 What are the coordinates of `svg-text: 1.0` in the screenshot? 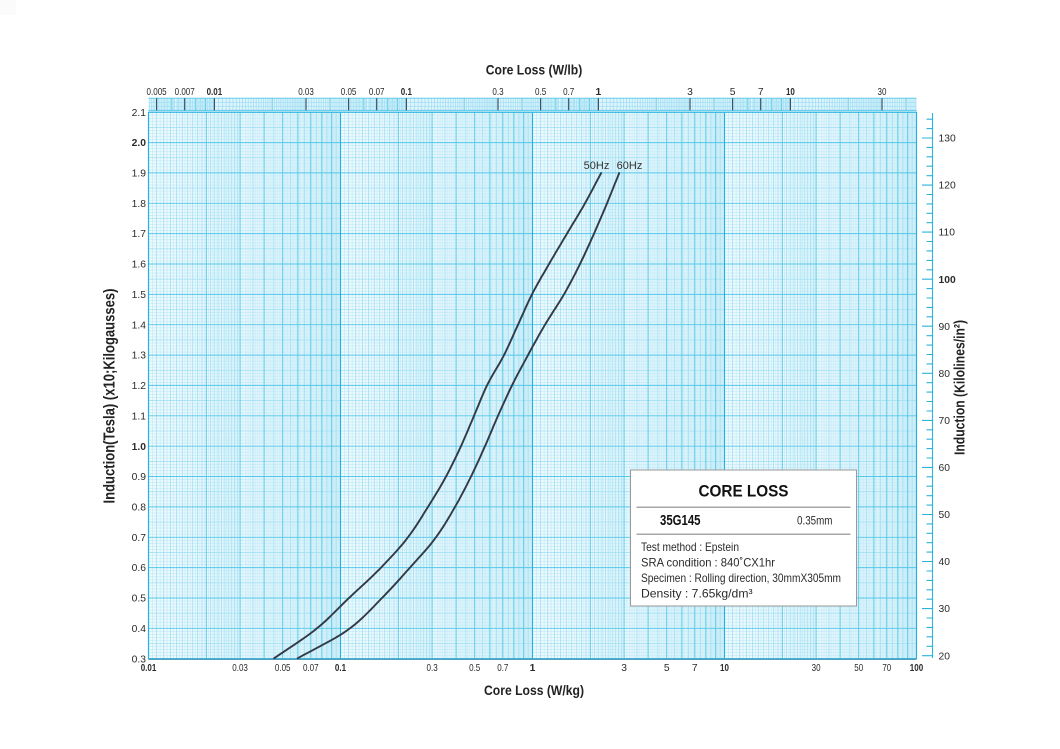 It's located at (139, 447).